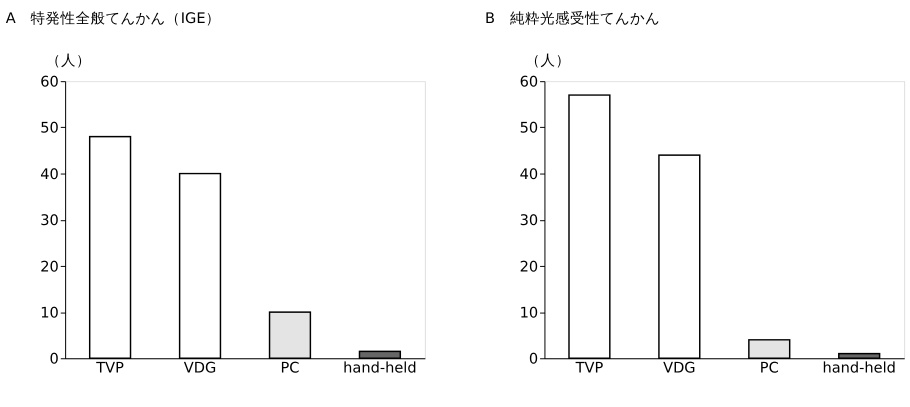  Describe the element at coordinates (113, 18) in the screenshot. I see `chart-title: A 特発性全般てんかん（IGE）` at that location.